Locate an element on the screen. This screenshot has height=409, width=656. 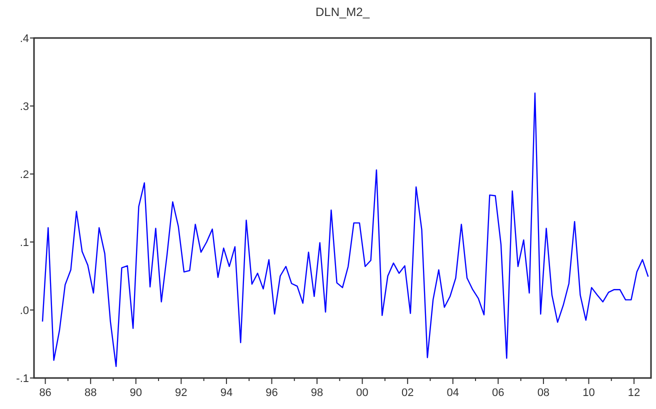
x-tick-label: 90 is located at coordinates (136, 393).